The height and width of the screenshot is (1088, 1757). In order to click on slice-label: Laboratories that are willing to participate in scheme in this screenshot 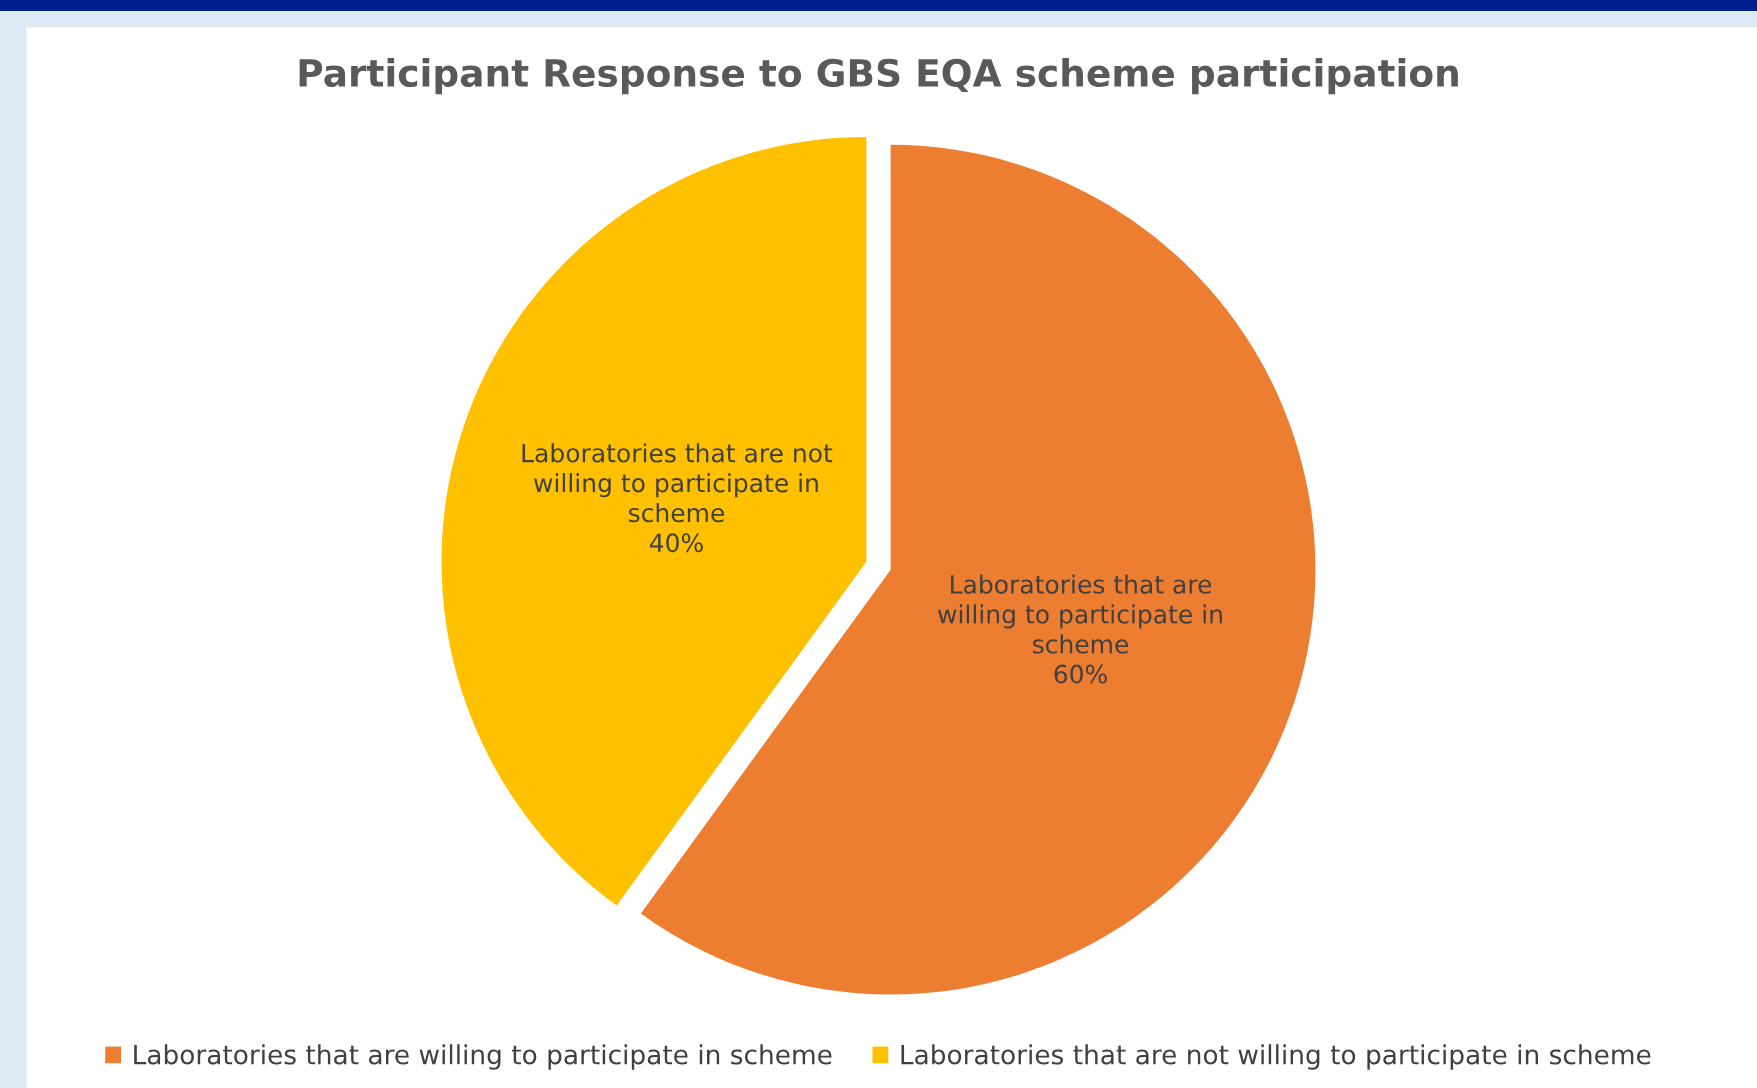, I will do `click(1080, 614)`.